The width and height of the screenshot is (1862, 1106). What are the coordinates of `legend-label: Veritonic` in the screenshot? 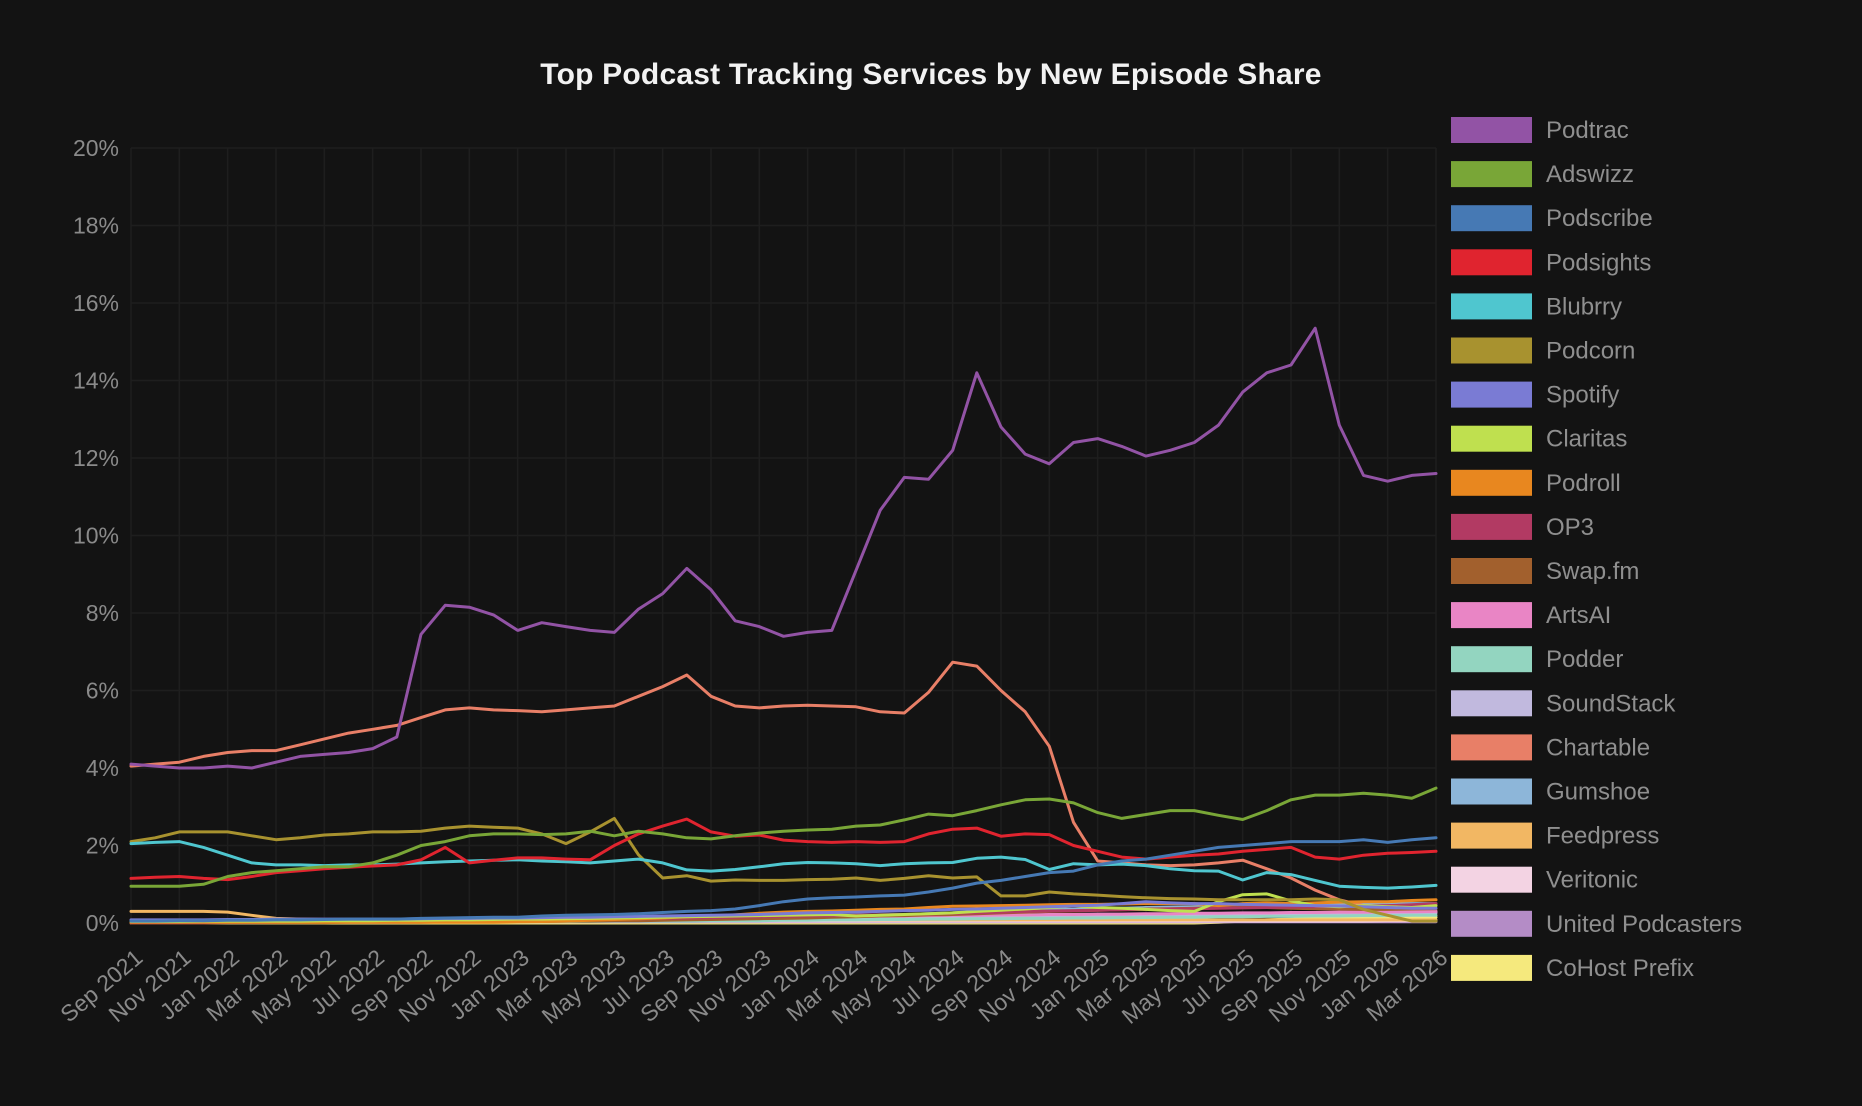 It's located at (1592, 880).